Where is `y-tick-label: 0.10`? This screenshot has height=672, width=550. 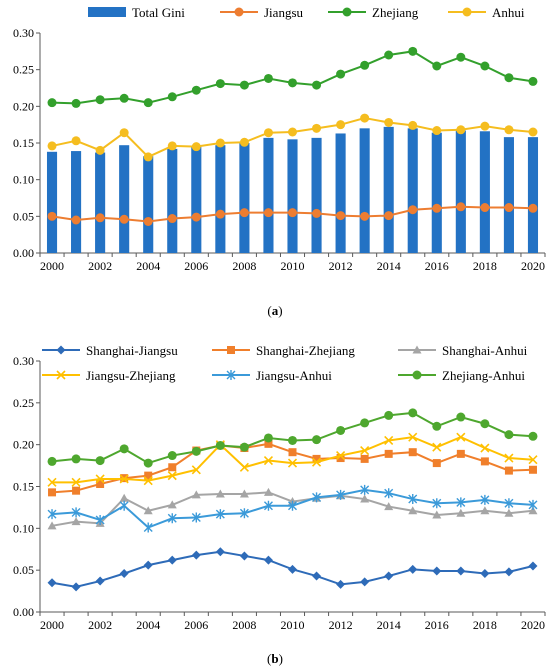 y-tick-label: 0.10 is located at coordinates (23, 528).